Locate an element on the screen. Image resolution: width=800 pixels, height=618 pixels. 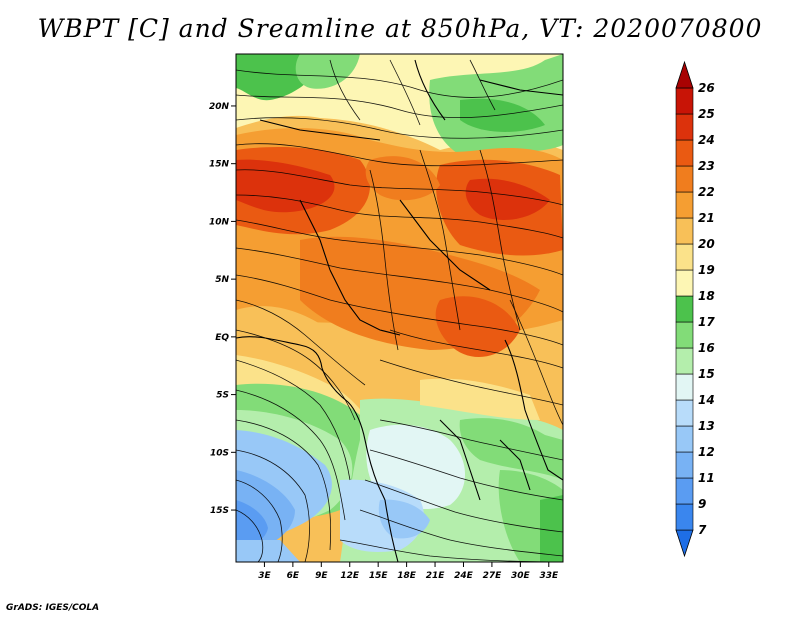
latitude-axis: 20N 15N 10N 5N EQ 5S 10S 15S is located at coordinates (222, 309).